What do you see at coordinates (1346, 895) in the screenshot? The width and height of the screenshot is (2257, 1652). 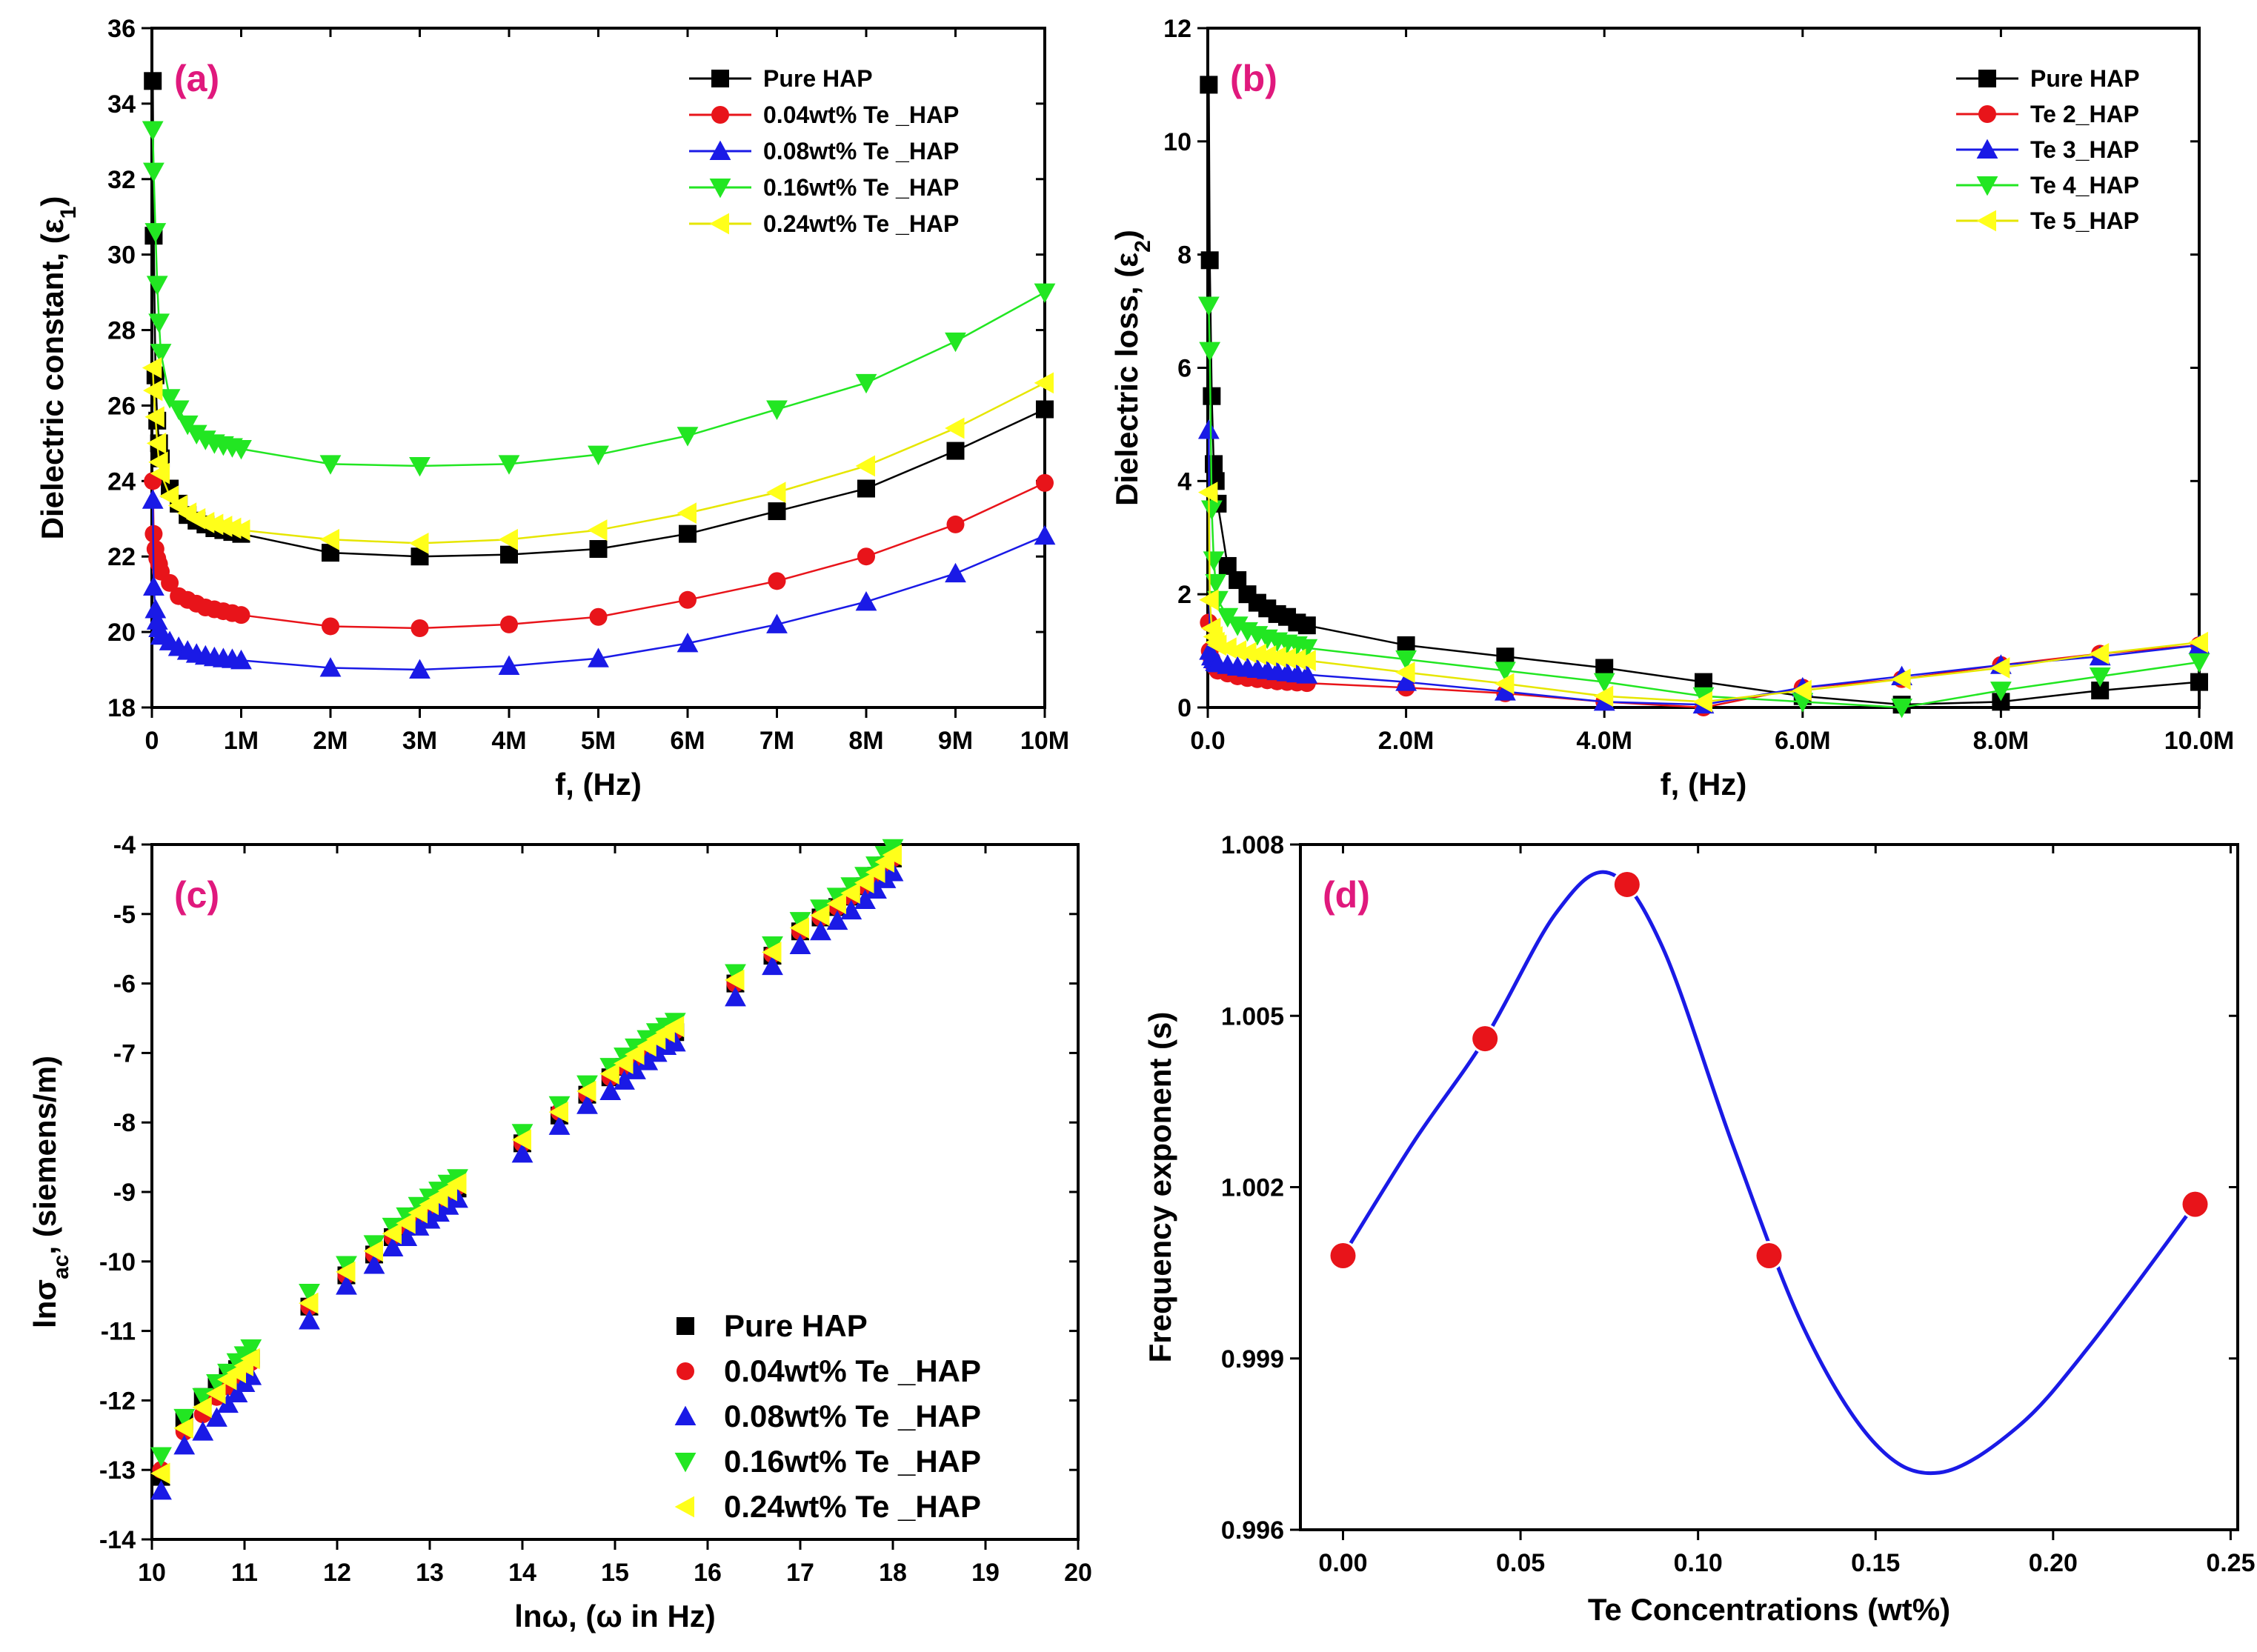 I see `panel-label: (d)` at bounding box center [1346, 895].